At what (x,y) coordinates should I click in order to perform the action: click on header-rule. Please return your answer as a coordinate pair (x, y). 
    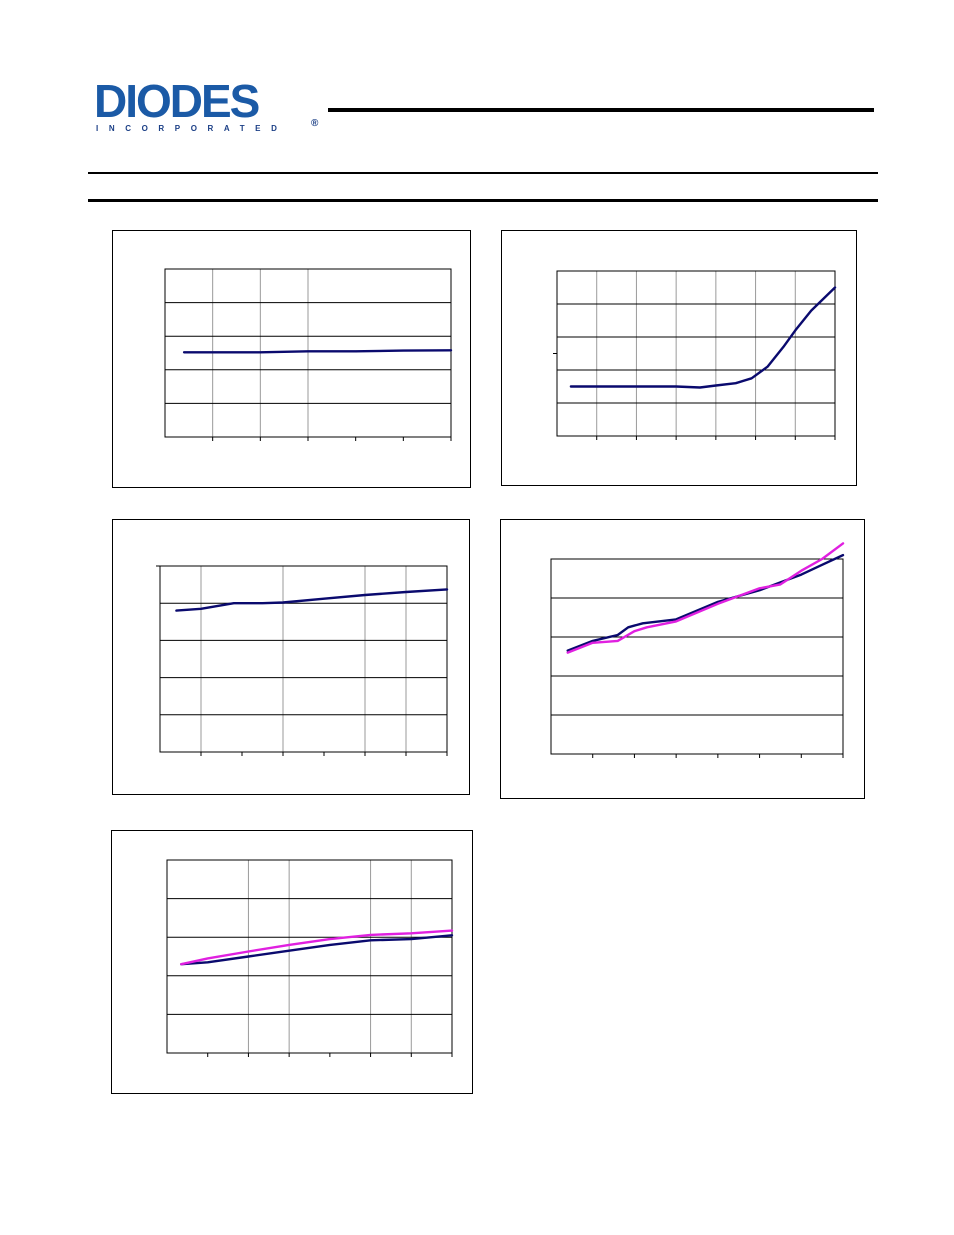
    Looking at the image, I should click on (601, 110).